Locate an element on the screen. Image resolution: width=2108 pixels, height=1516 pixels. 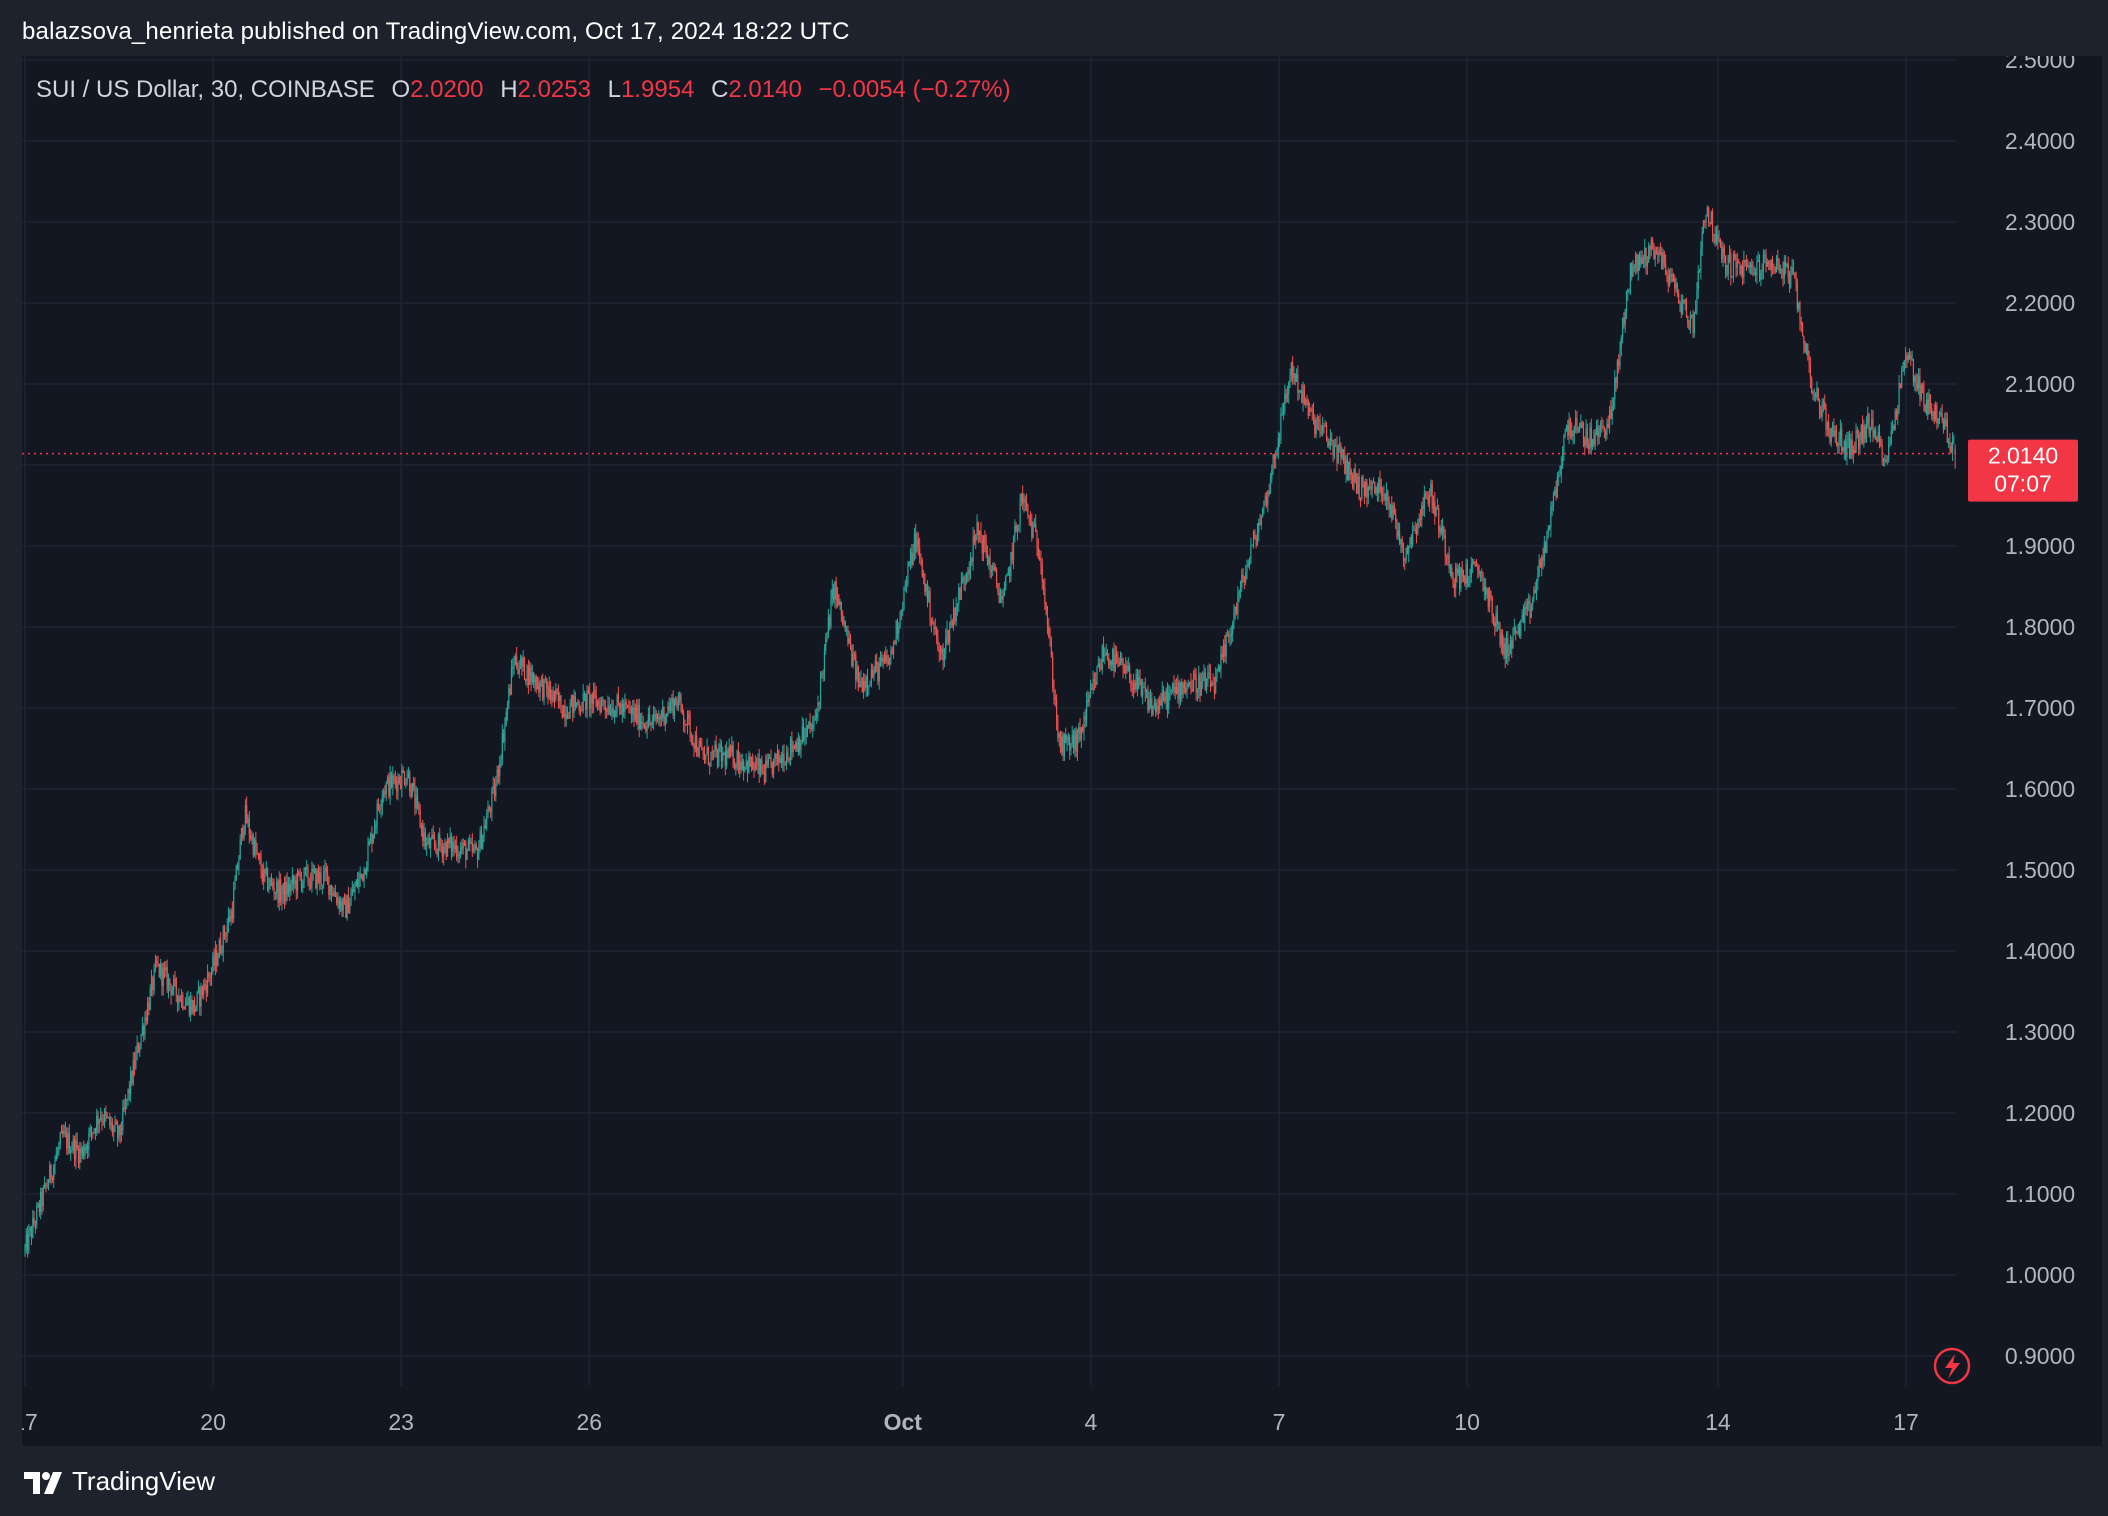
lightning-icon is located at coordinates (1952, 1366).